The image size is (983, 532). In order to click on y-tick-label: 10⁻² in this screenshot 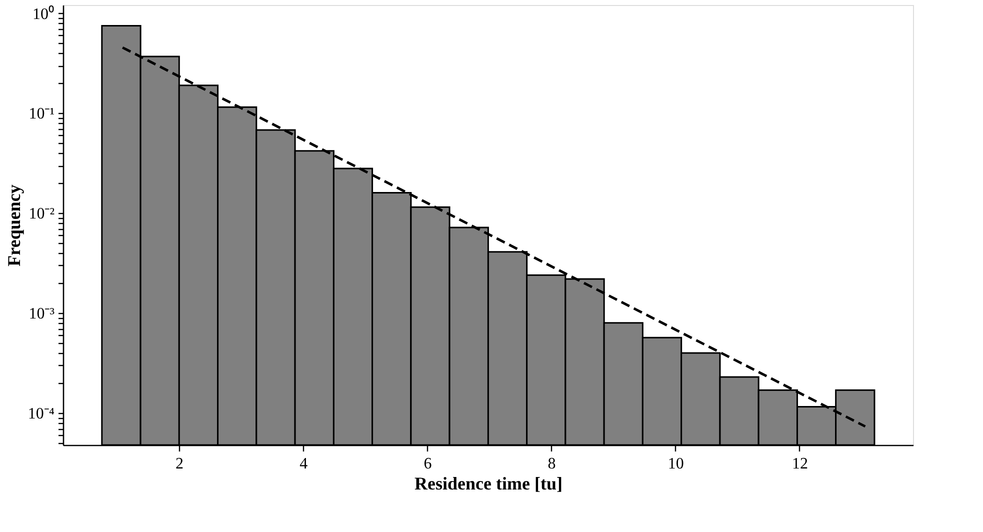, I will do `click(41, 214)`.